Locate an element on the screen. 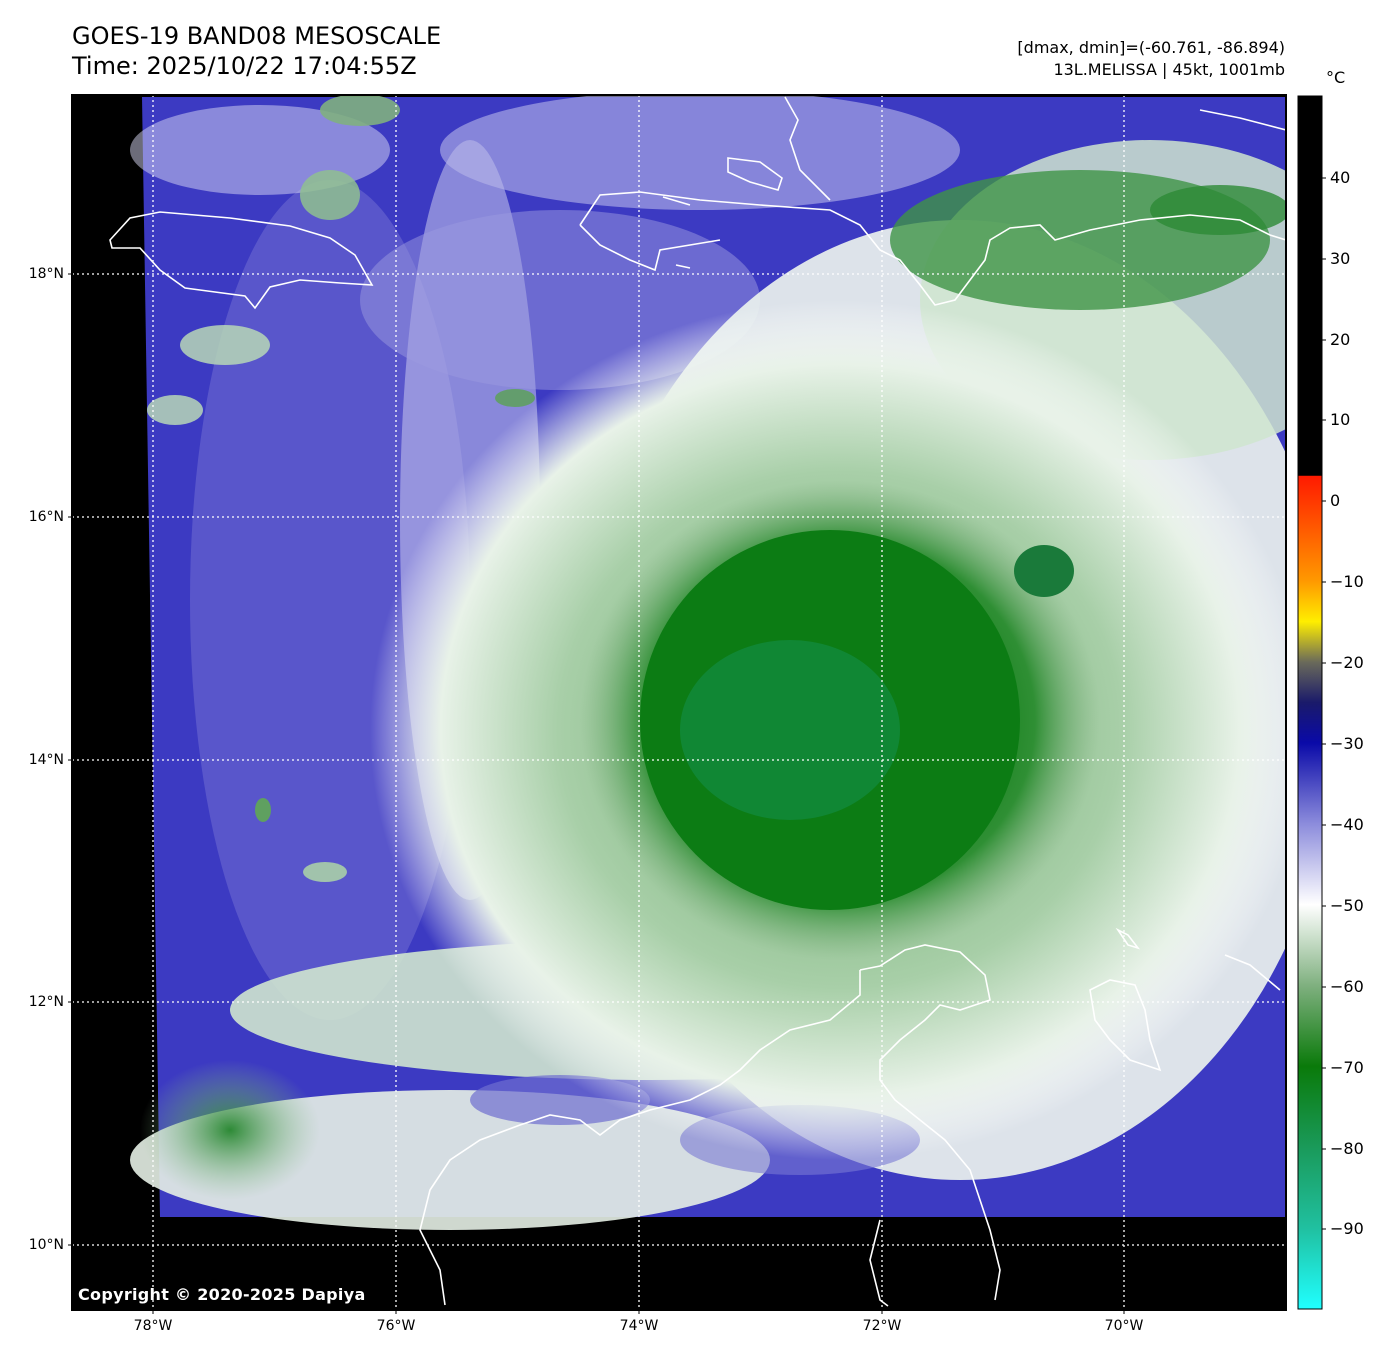 The height and width of the screenshot is (1359, 1390). colorbar-tick-label: 0 is located at coordinates (1335, 500).